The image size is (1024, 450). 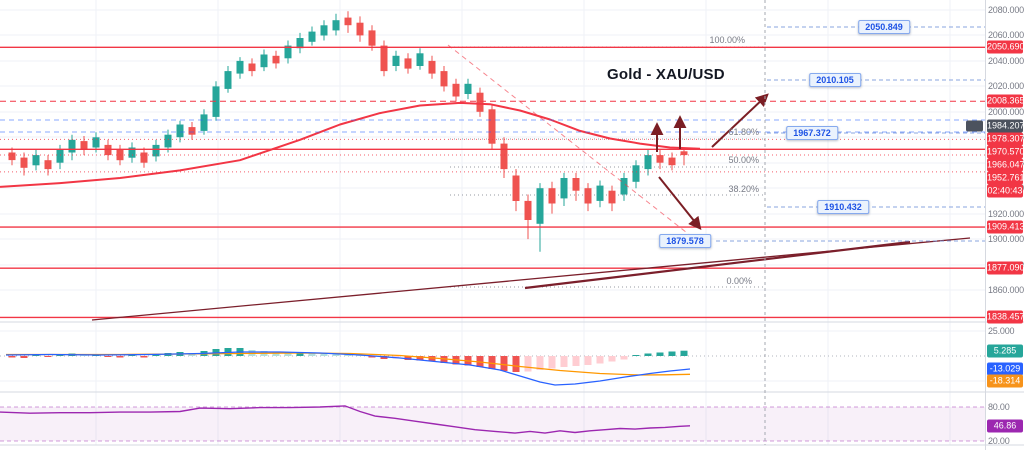 I want to click on price-badge: 46.86, so click(x=1005, y=426).